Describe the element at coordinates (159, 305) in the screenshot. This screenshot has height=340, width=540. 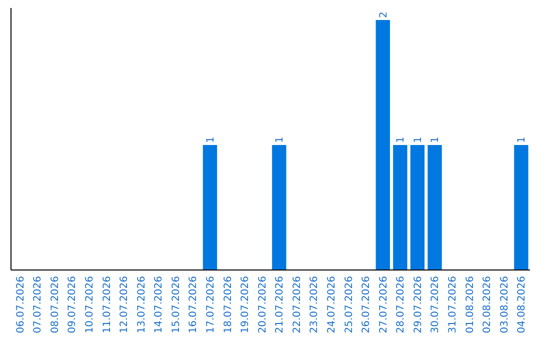
I see `x-tick-label: 14.07.2026` at that location.